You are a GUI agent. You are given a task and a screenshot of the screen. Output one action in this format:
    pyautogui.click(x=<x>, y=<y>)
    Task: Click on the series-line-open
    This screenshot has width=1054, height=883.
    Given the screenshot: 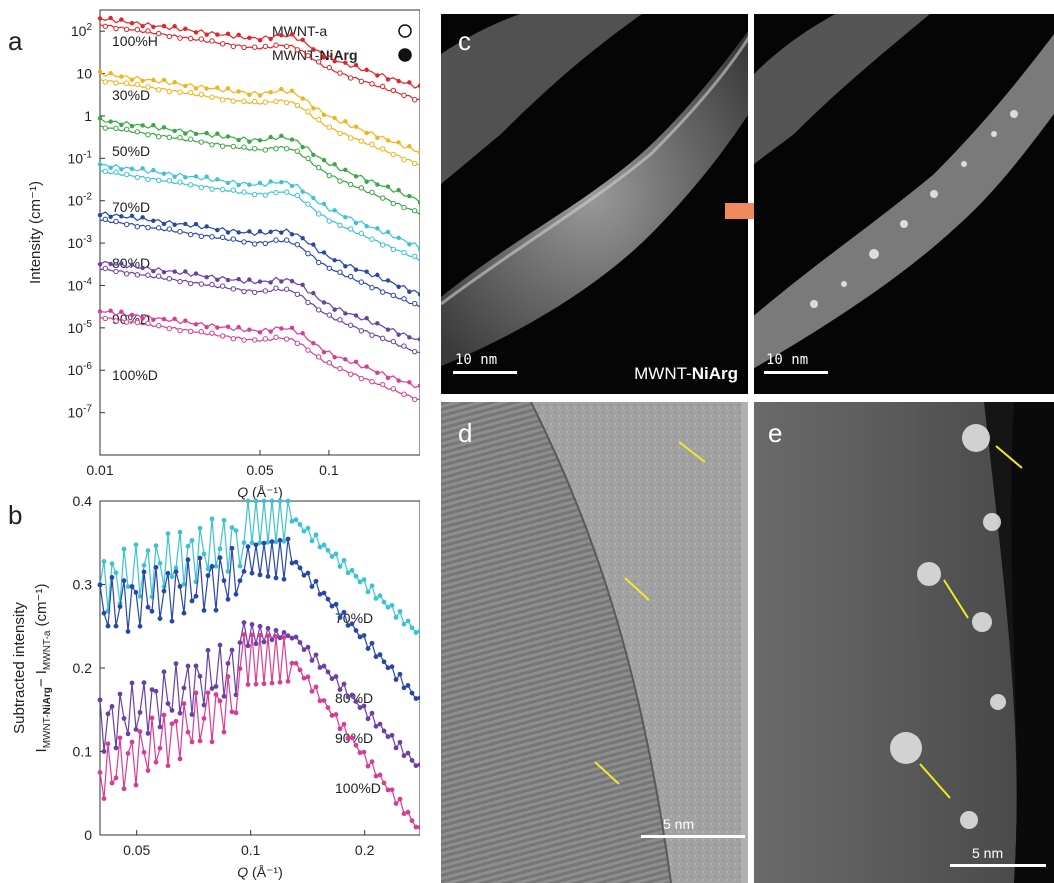 What is the action you would take?
    pyautogui.click(x=259, y=359)
    